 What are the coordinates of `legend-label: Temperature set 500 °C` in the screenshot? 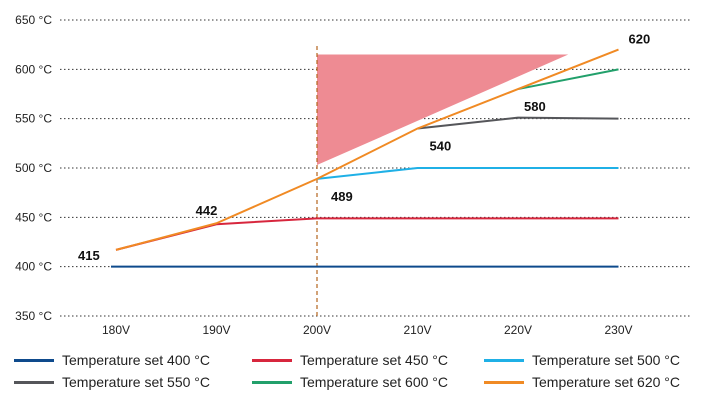 It's located at (606, 360).